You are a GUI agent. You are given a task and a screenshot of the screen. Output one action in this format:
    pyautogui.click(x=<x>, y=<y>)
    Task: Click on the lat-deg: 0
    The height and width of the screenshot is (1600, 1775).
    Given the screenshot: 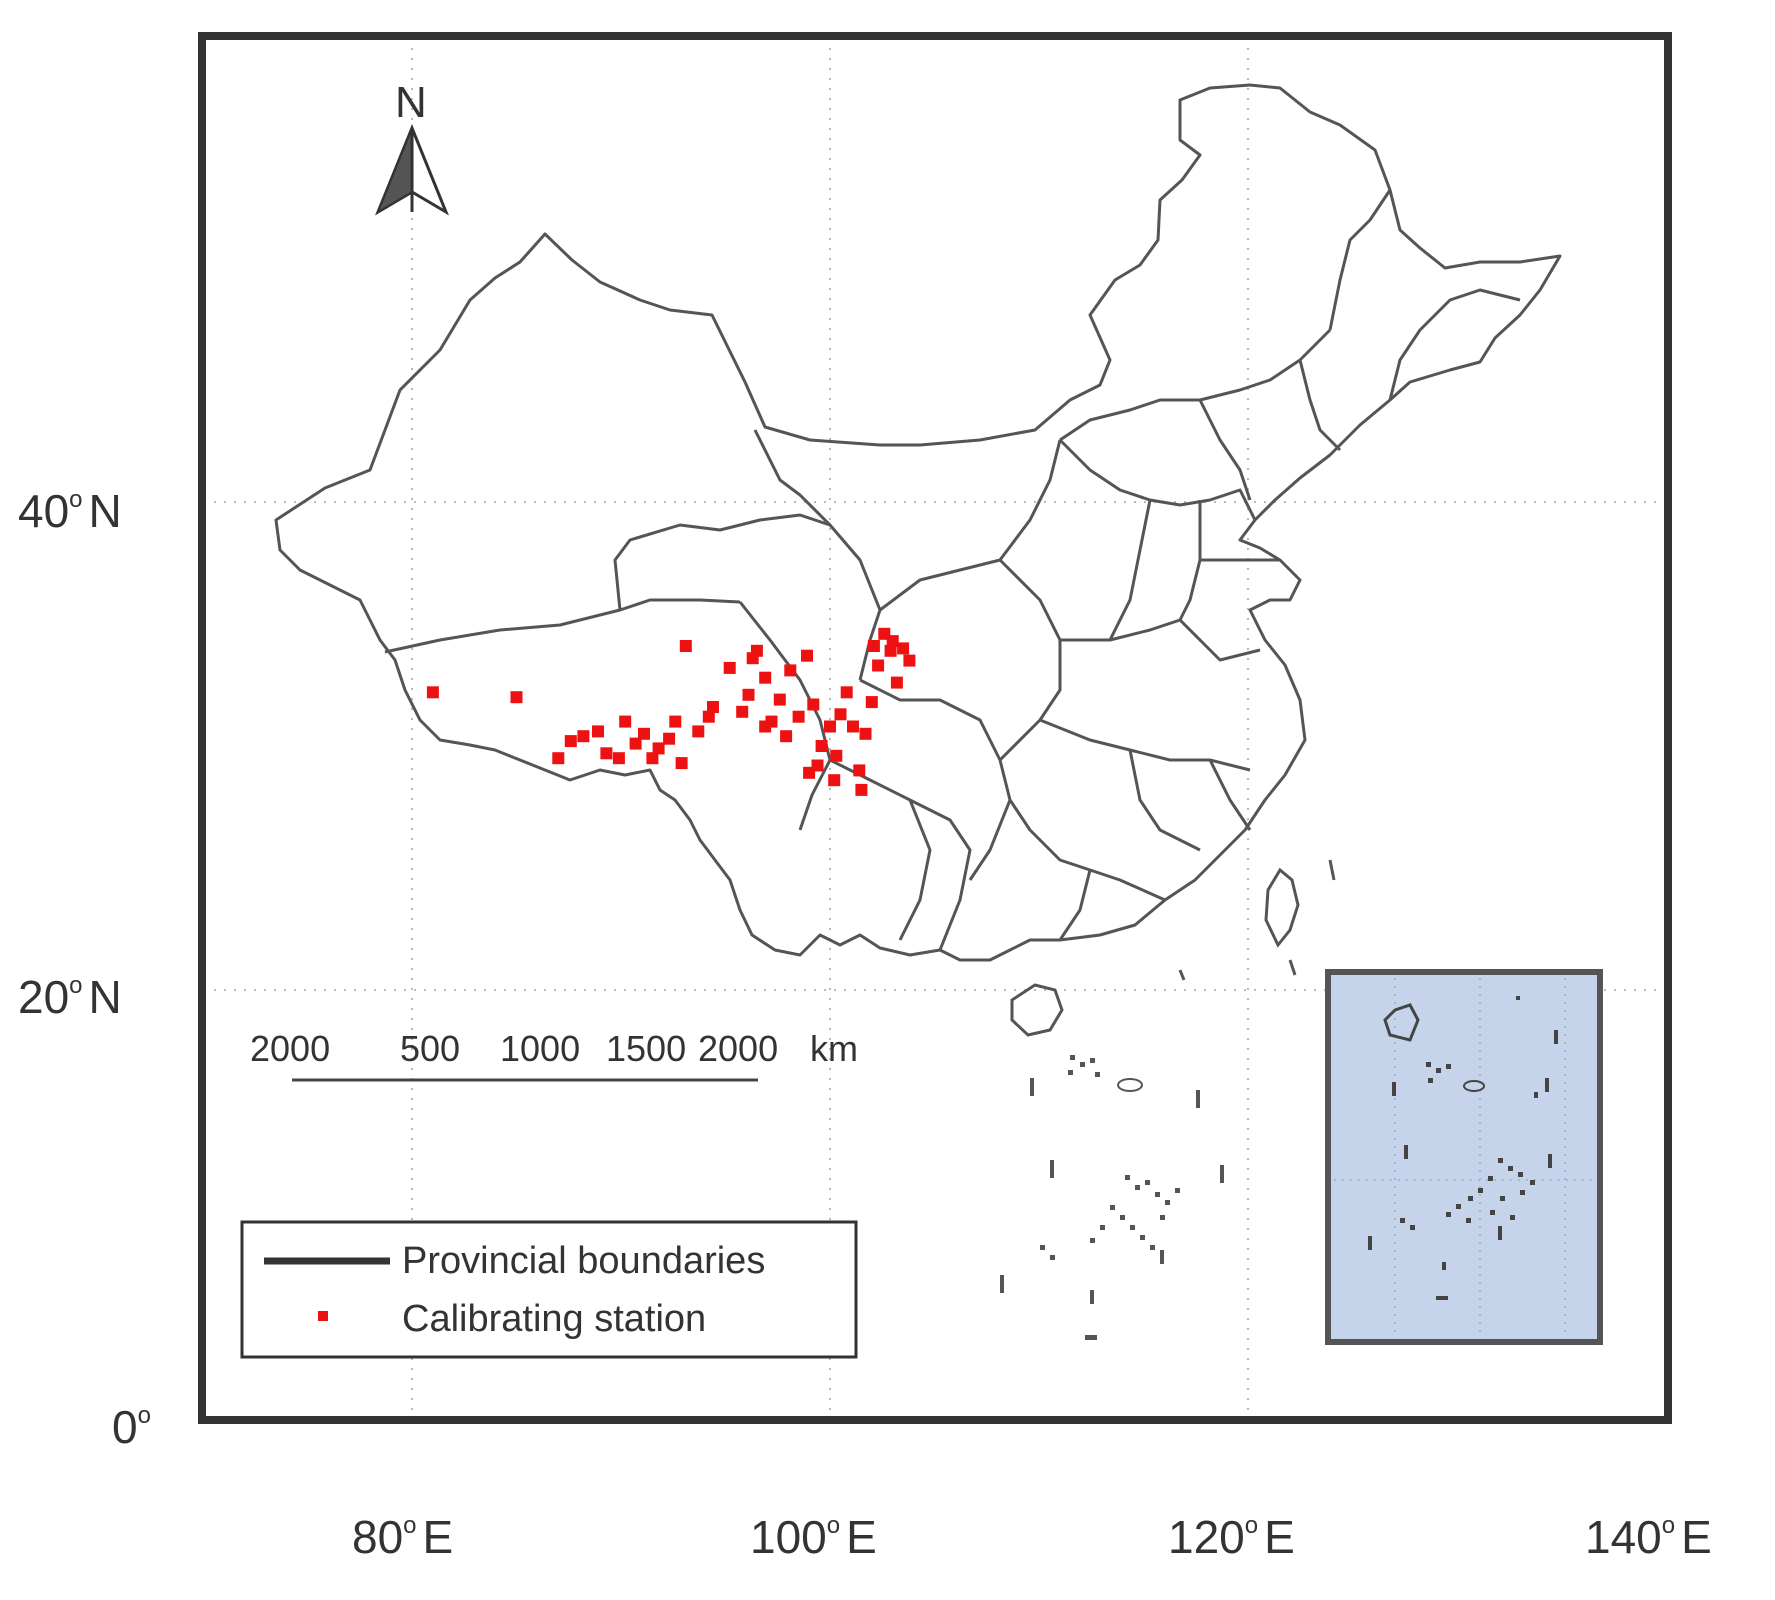 What is the action you would take?
    pyautogui.click(x=125, y=1427)
    